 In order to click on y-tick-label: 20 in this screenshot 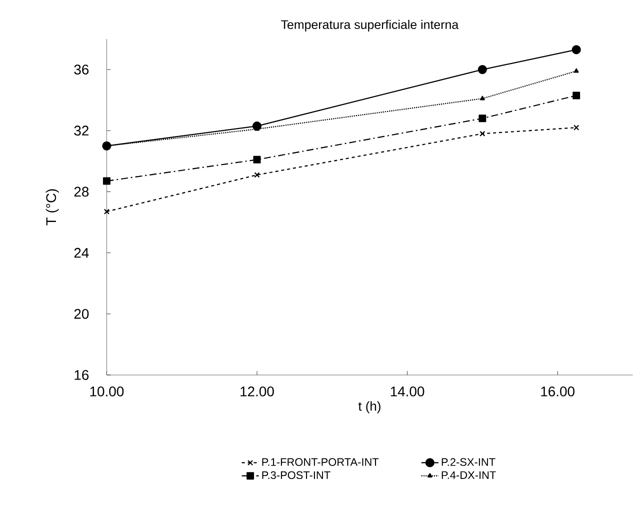, I will do `click(81, 313)`.